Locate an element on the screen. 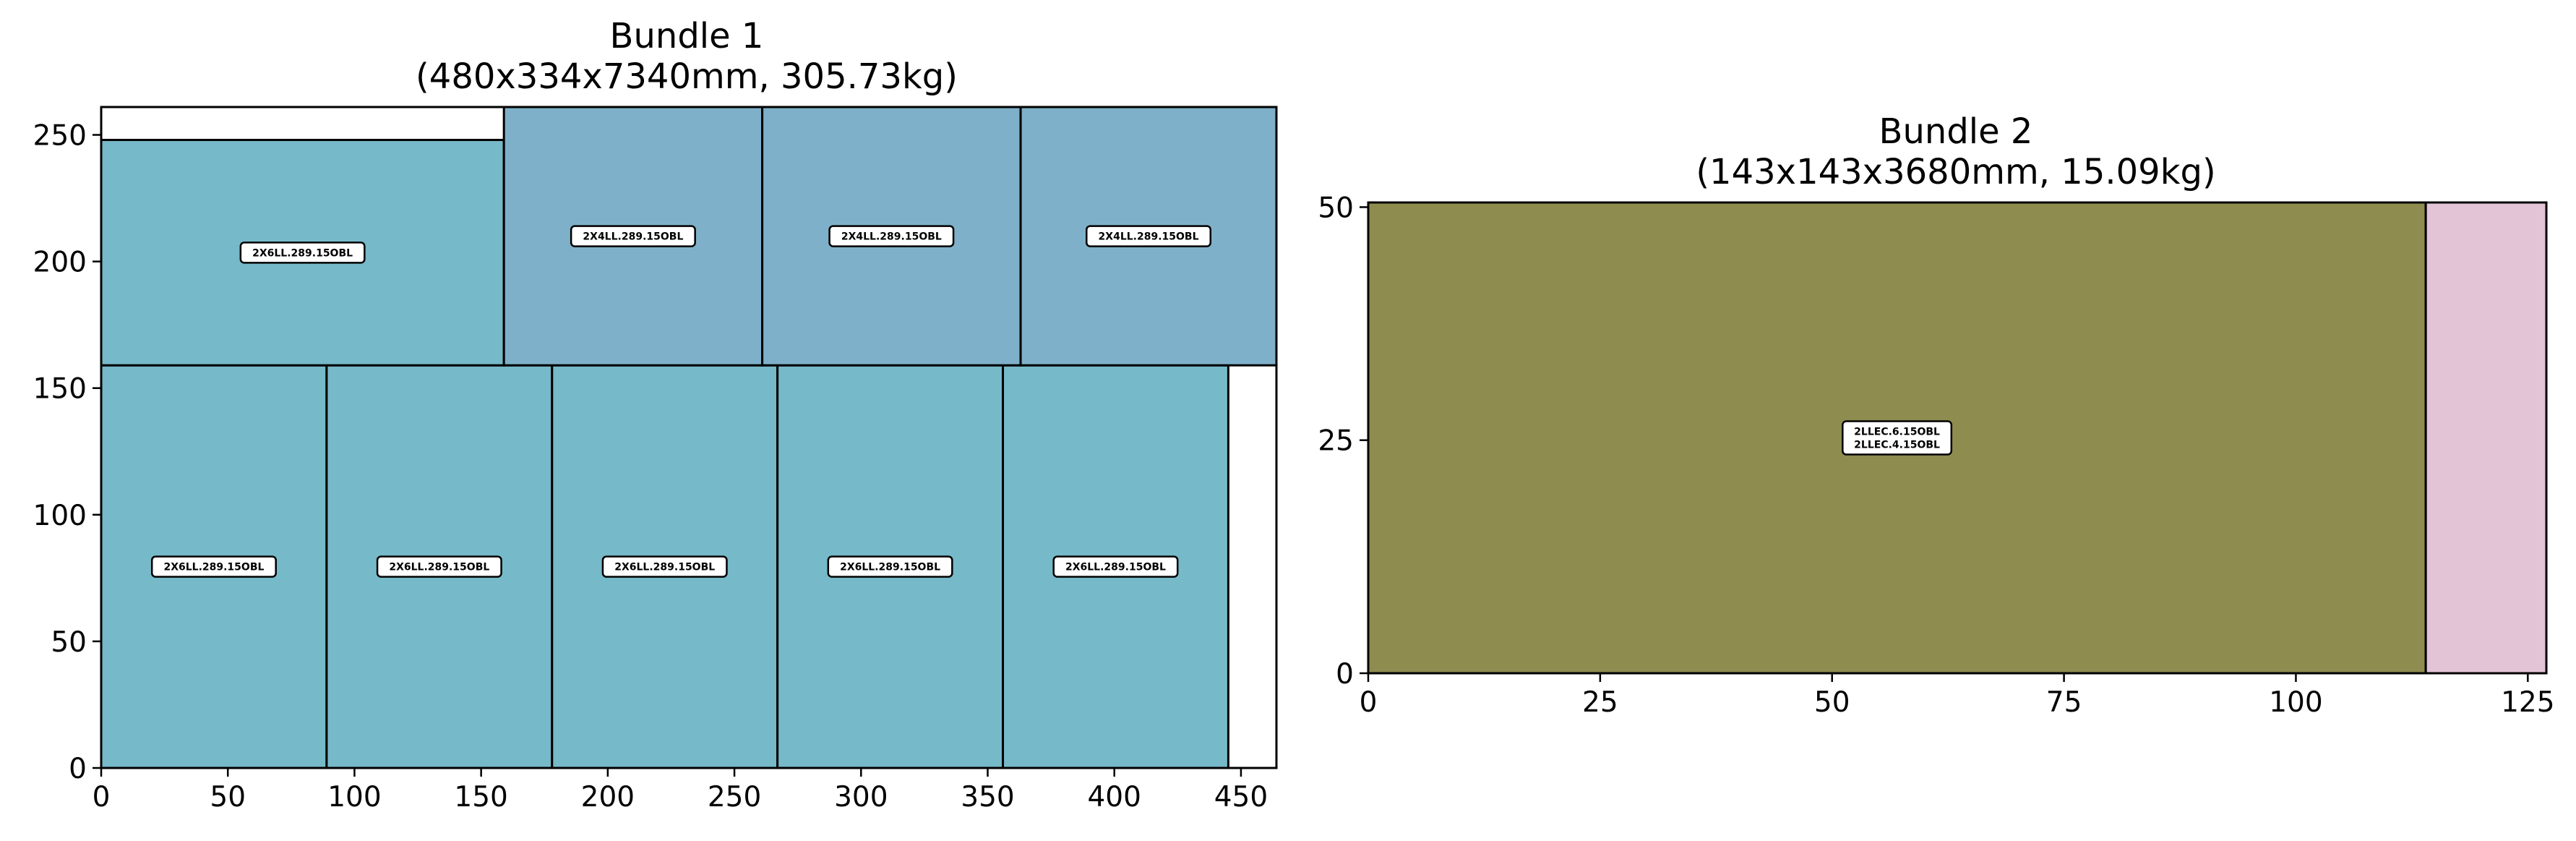  bundle-1-rect-8-label-box is located at coordinates (1149, 236).